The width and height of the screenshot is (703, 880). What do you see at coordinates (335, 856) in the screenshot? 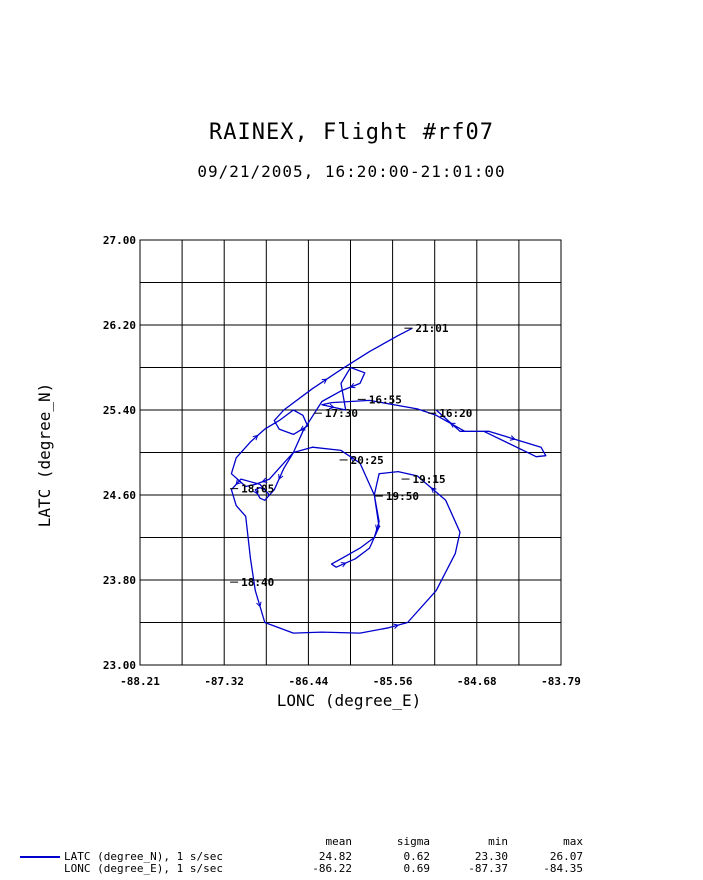
I see `legend-row-mean: 24.82` at bounding box center [335, 856].